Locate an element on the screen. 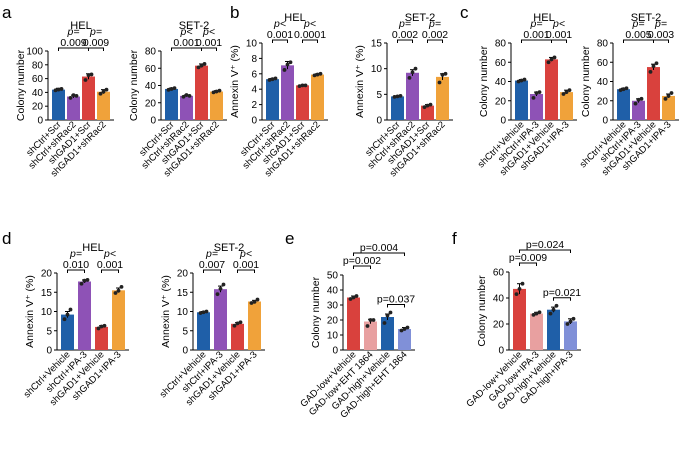 The width and height of the screenshot is (685, 452). y-tick-label: 50 is located at coordinates (333, 276).